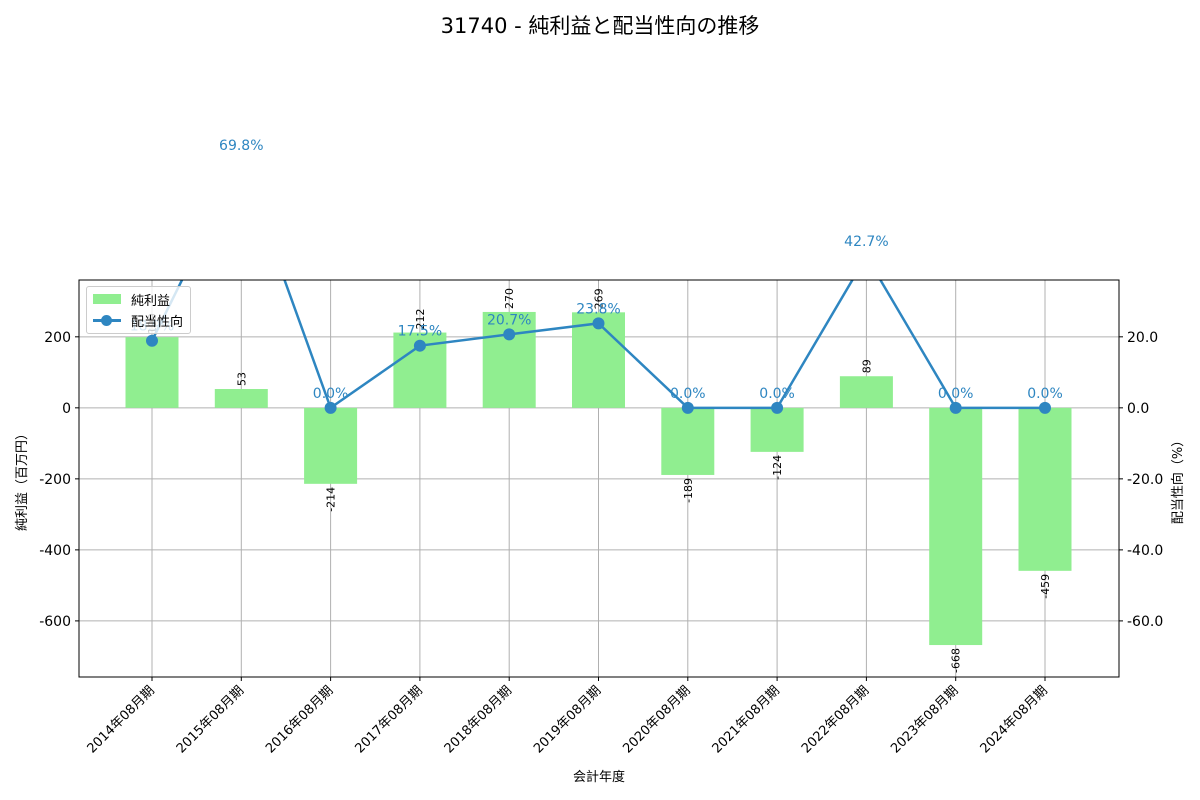 This screenshot has width=1200, height=800. What do you see at coordinates (420, 319) in the screenshot?
I see `bar-value-label: 212` at bounding box center [420, 319].